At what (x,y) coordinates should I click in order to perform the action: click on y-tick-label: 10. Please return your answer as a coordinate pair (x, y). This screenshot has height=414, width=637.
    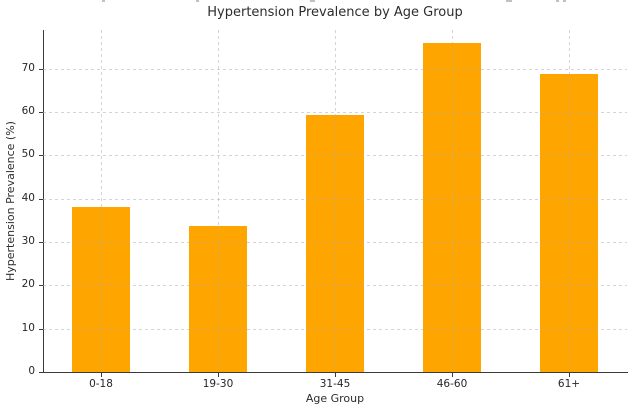
    Looking at the image, I should click on (28, 328).